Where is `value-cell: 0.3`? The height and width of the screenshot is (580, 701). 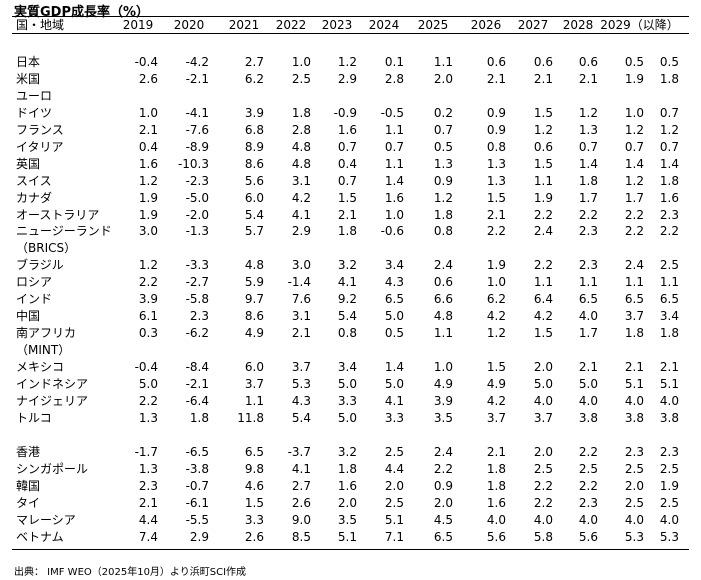 value-cell: 0.3 is located at coordinates (148, 333).